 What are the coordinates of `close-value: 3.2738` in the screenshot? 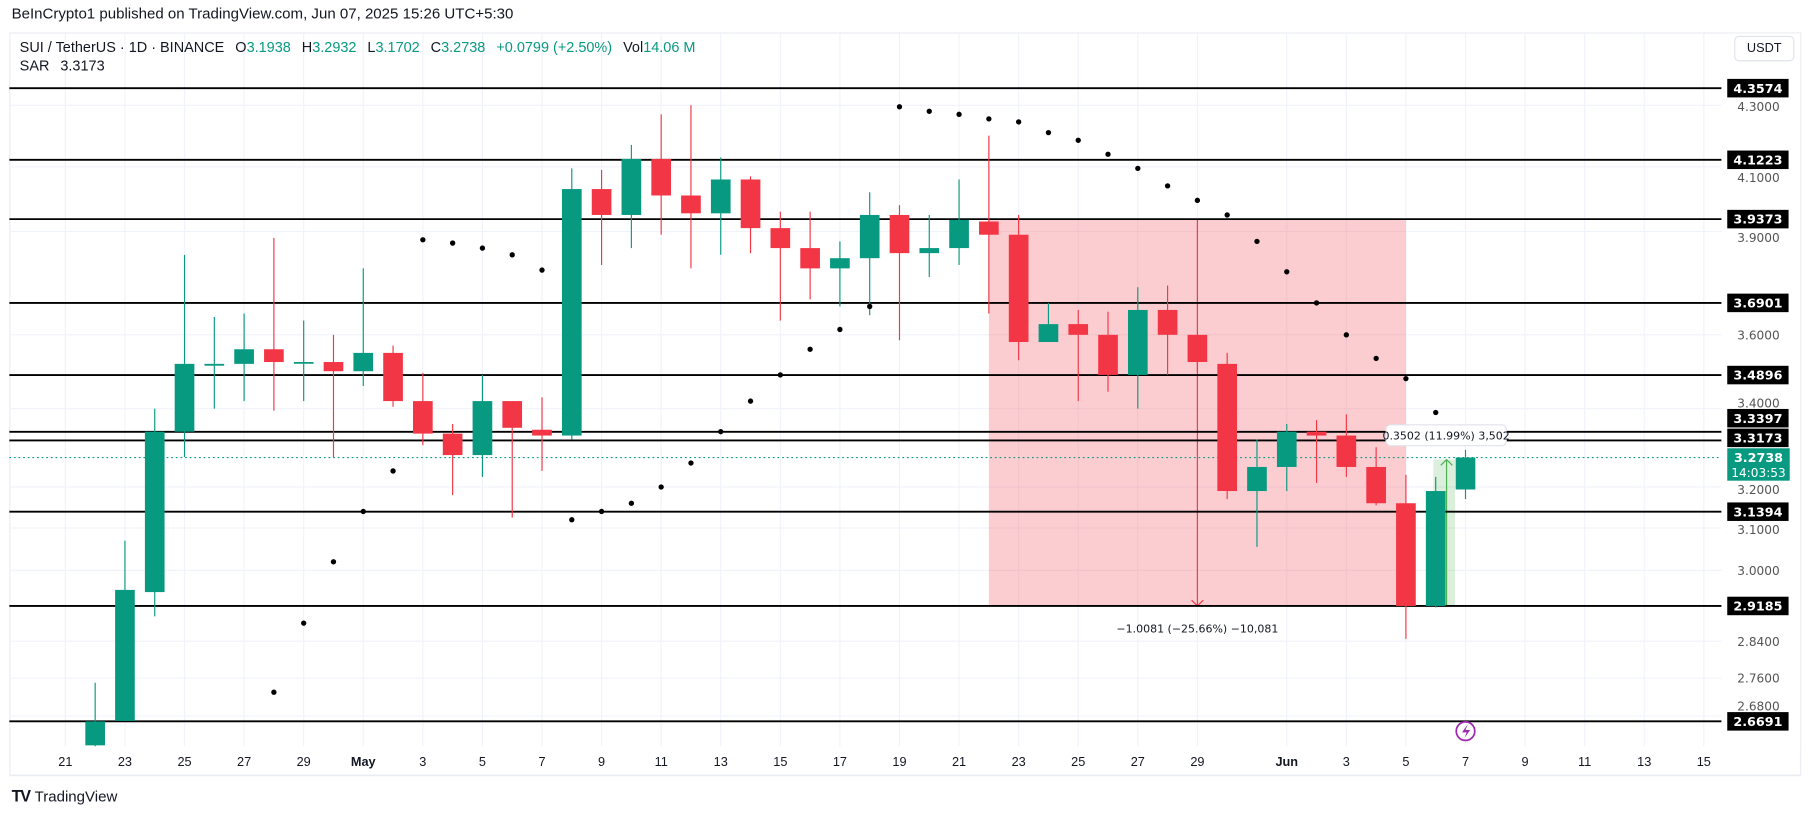 It's located at (463, 47).